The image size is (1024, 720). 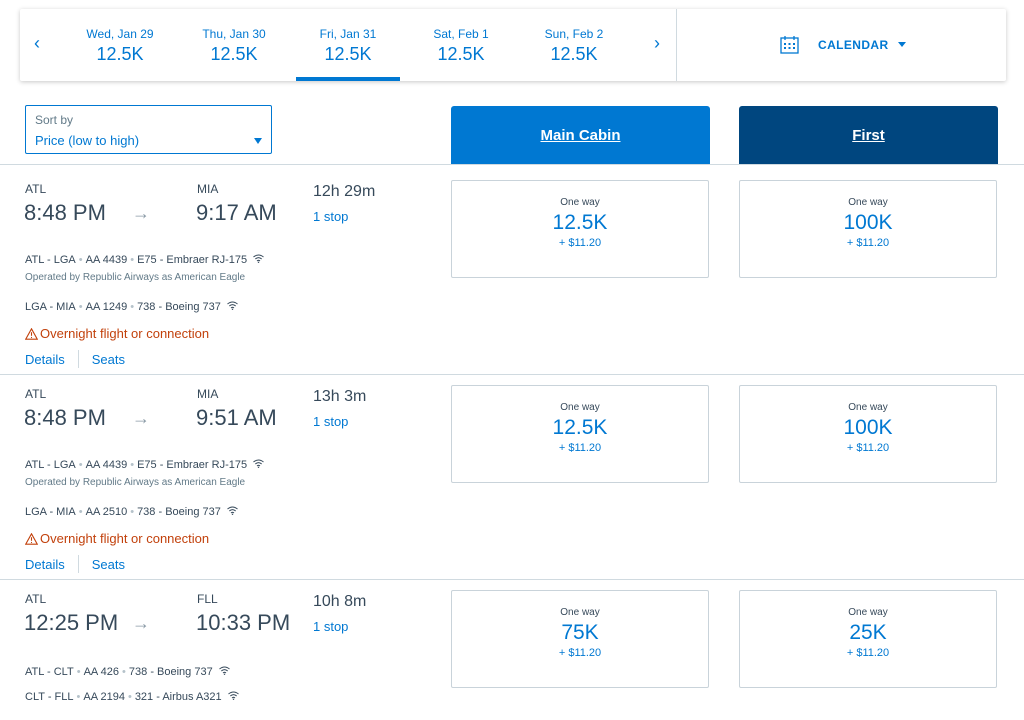 I want to click on fare-points: 100K, so click(x=868, y=222).